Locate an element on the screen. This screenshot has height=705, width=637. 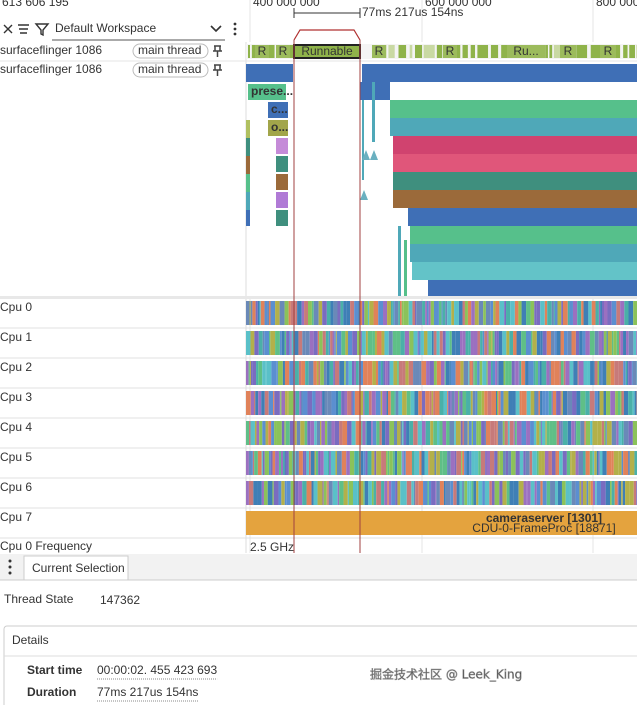
tab-label: Current Selection is located at coordinates (78, 568).